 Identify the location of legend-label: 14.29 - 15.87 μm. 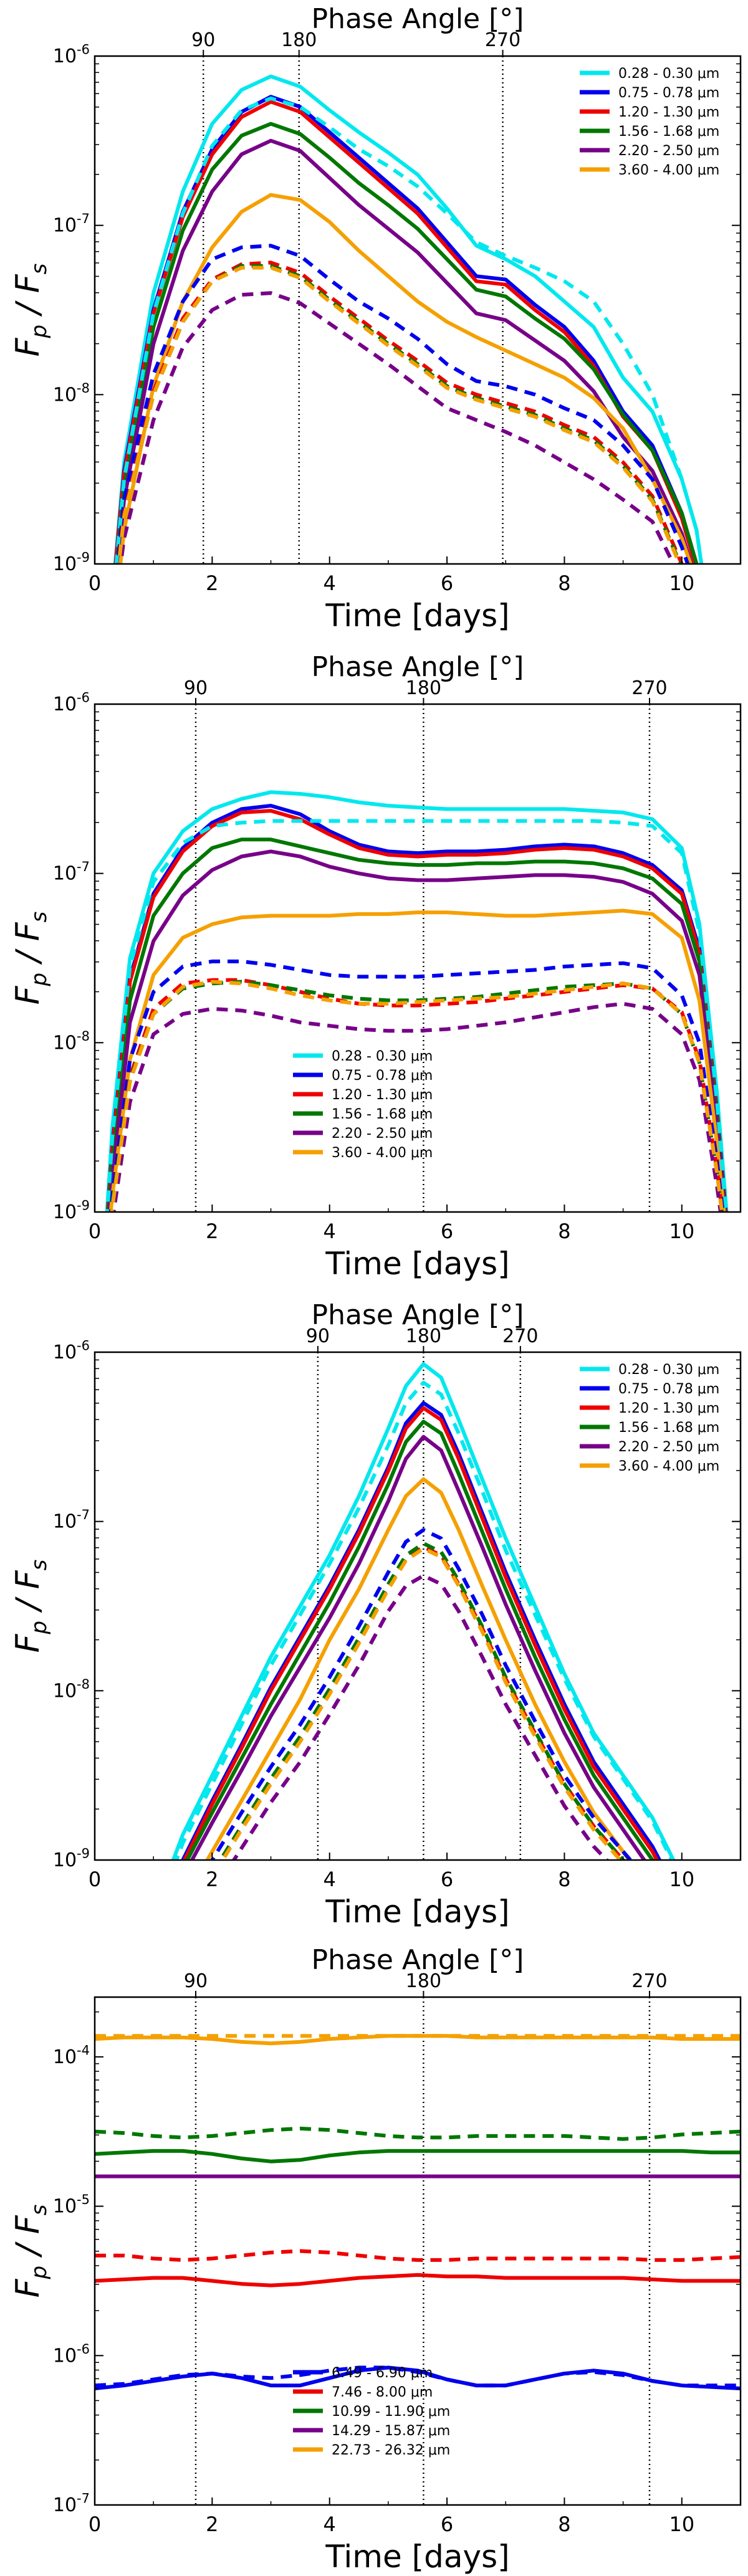
(391, 2431).